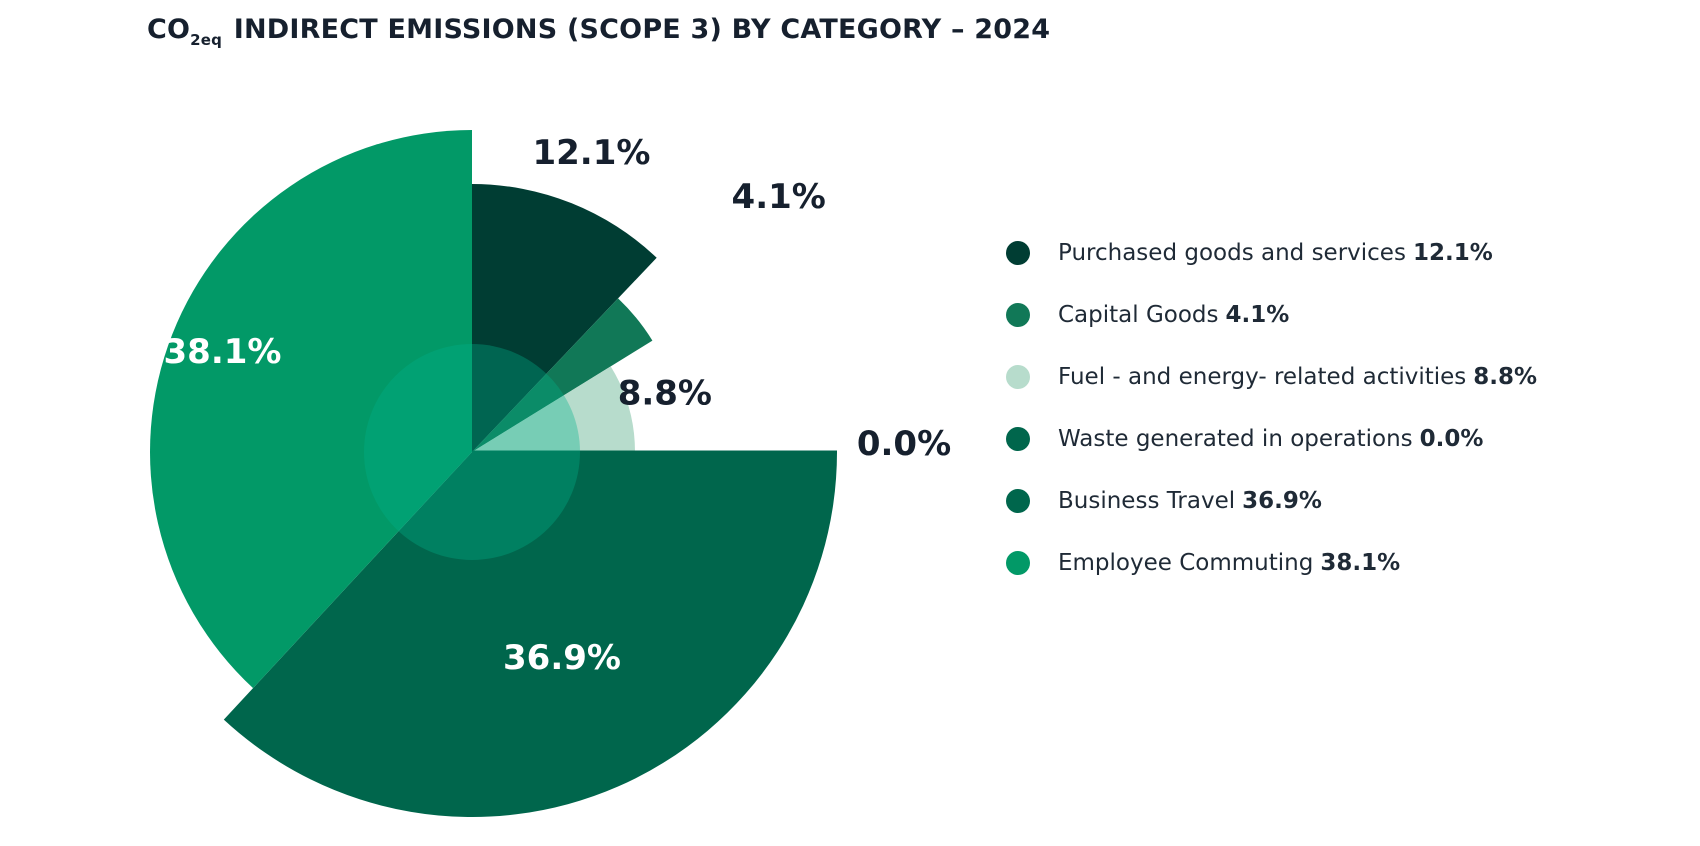  Describe the element at coordinates (1138, 315) in the screenshot. I see `legend-label: Capital Goods` at that location.